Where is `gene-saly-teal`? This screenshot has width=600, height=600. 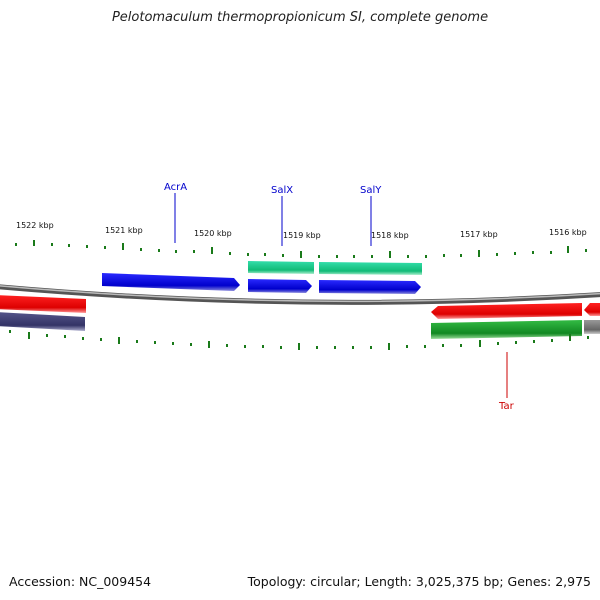
gene-saly-teal is located at coordinates (370, 268).